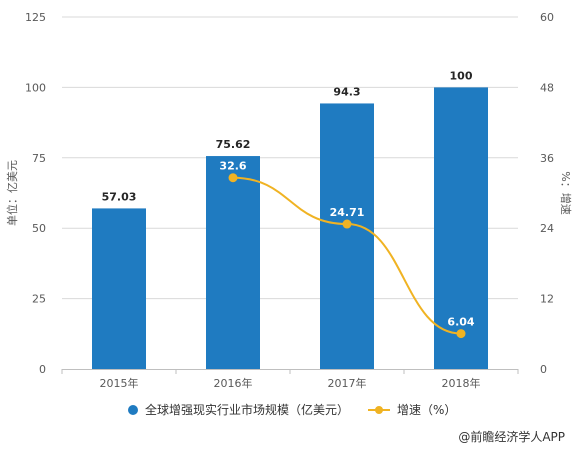 The height and width of the screenshot is (451, 575). Describe the element at coordinates (547, 299) in the screenshot. I see `right-tick-label: 12` at that location.